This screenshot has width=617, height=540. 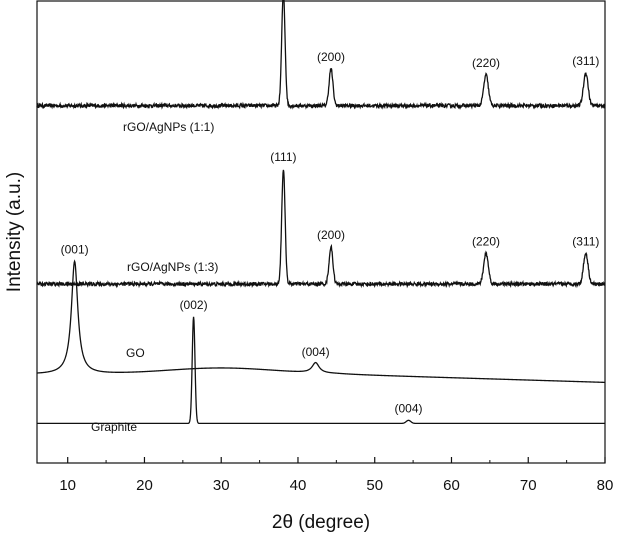 I want to click on x-tick-label: 50, so click(x=374, y=485).